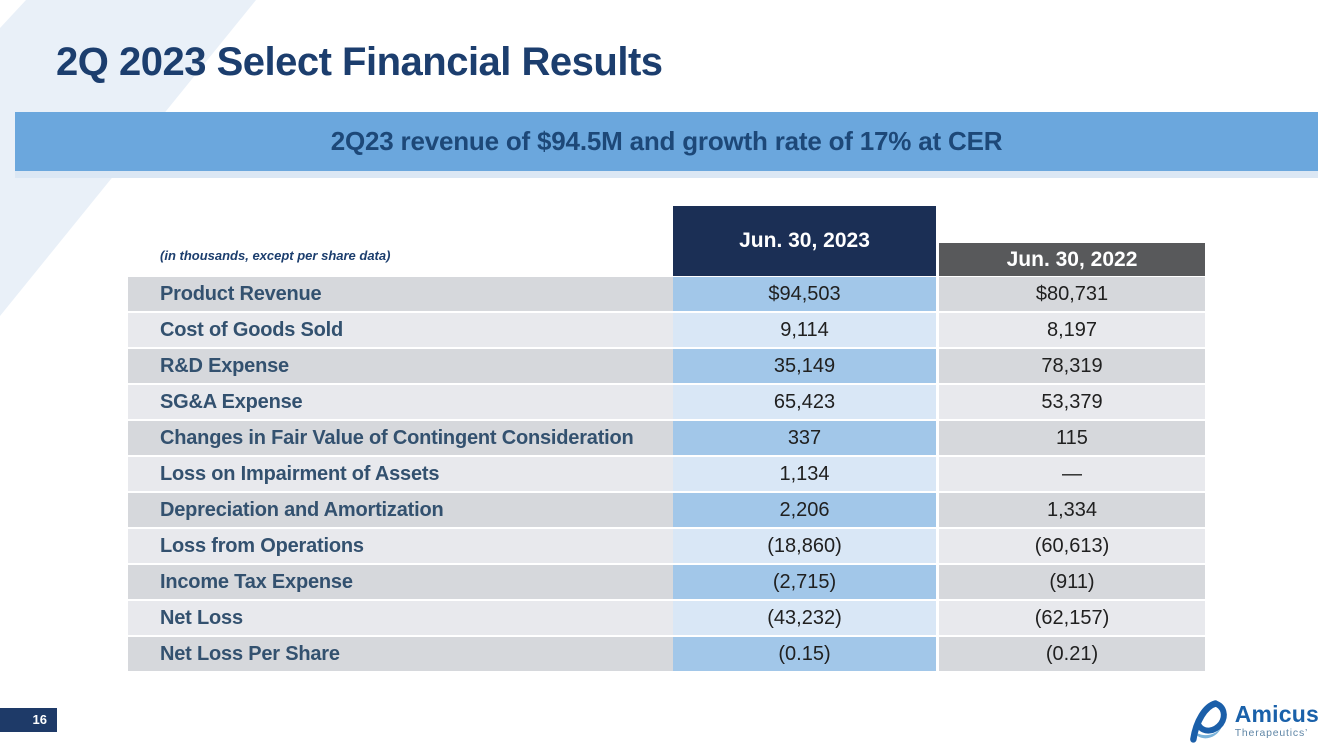 The image size is (1333, 749). I want to click on row-label-cell: R&D Expense, so click(400, 366).